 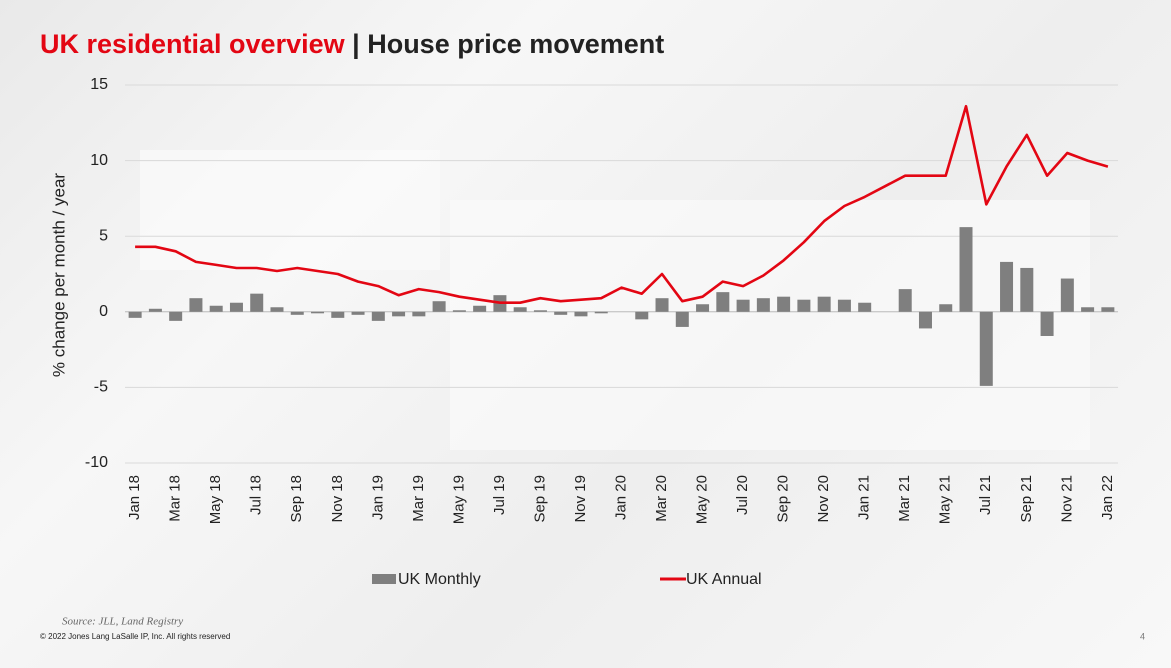 What do you see at coordinates (508, 44) in the screenshot?
I see `title-rest: | House price movement` at bounding box center [508, 44].